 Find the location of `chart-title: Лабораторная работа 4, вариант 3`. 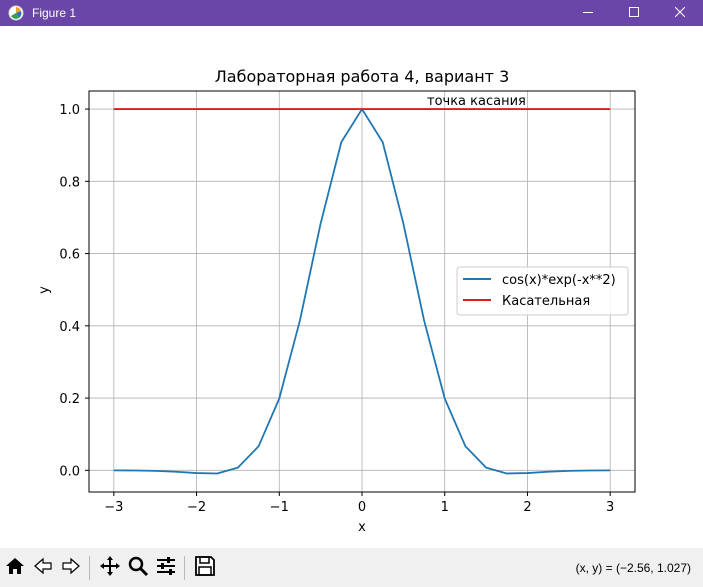

chart-title: Лабораторная работа 4, вариант 3 is located at coordinates (362, 76).